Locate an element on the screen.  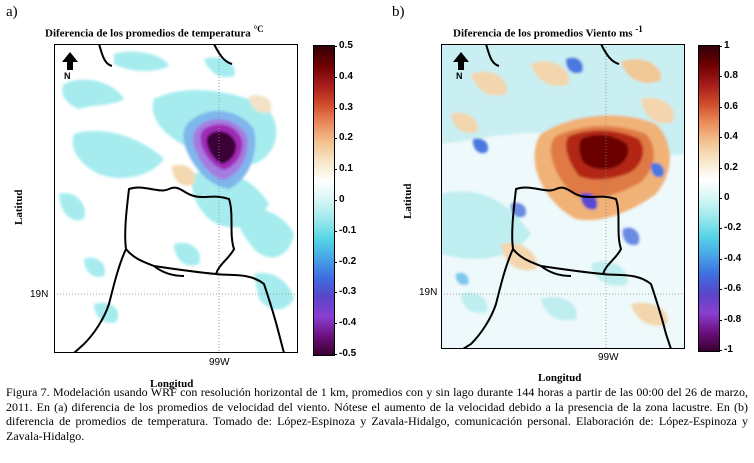
colorbar-tick-label: 0.3 is located at coordinates (346, 107).